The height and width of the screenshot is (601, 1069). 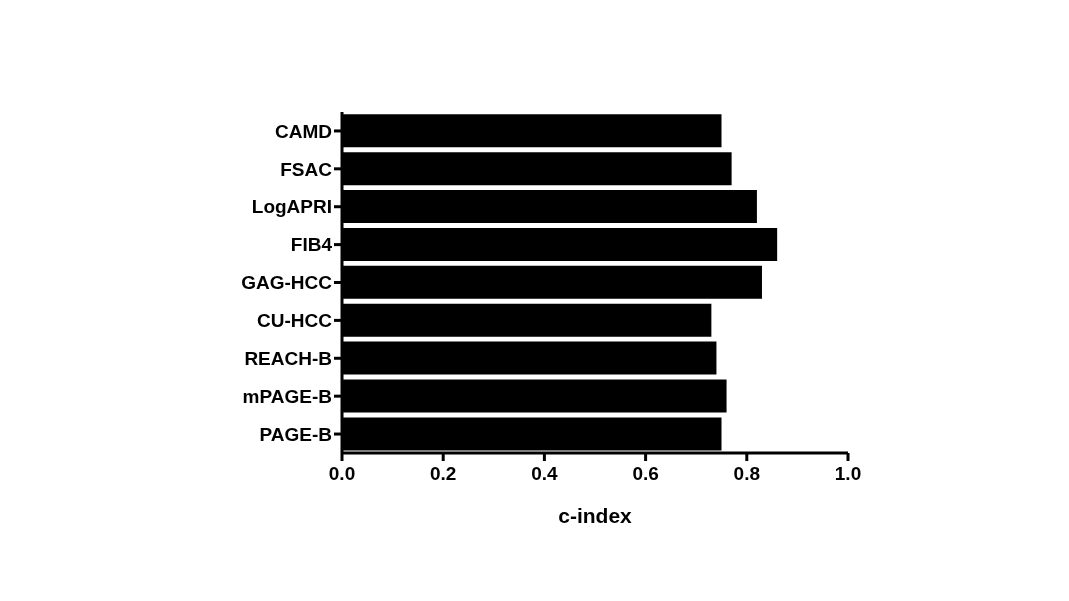 I want to click on x-tick-label: 0.2, so click(x=443, y=474).